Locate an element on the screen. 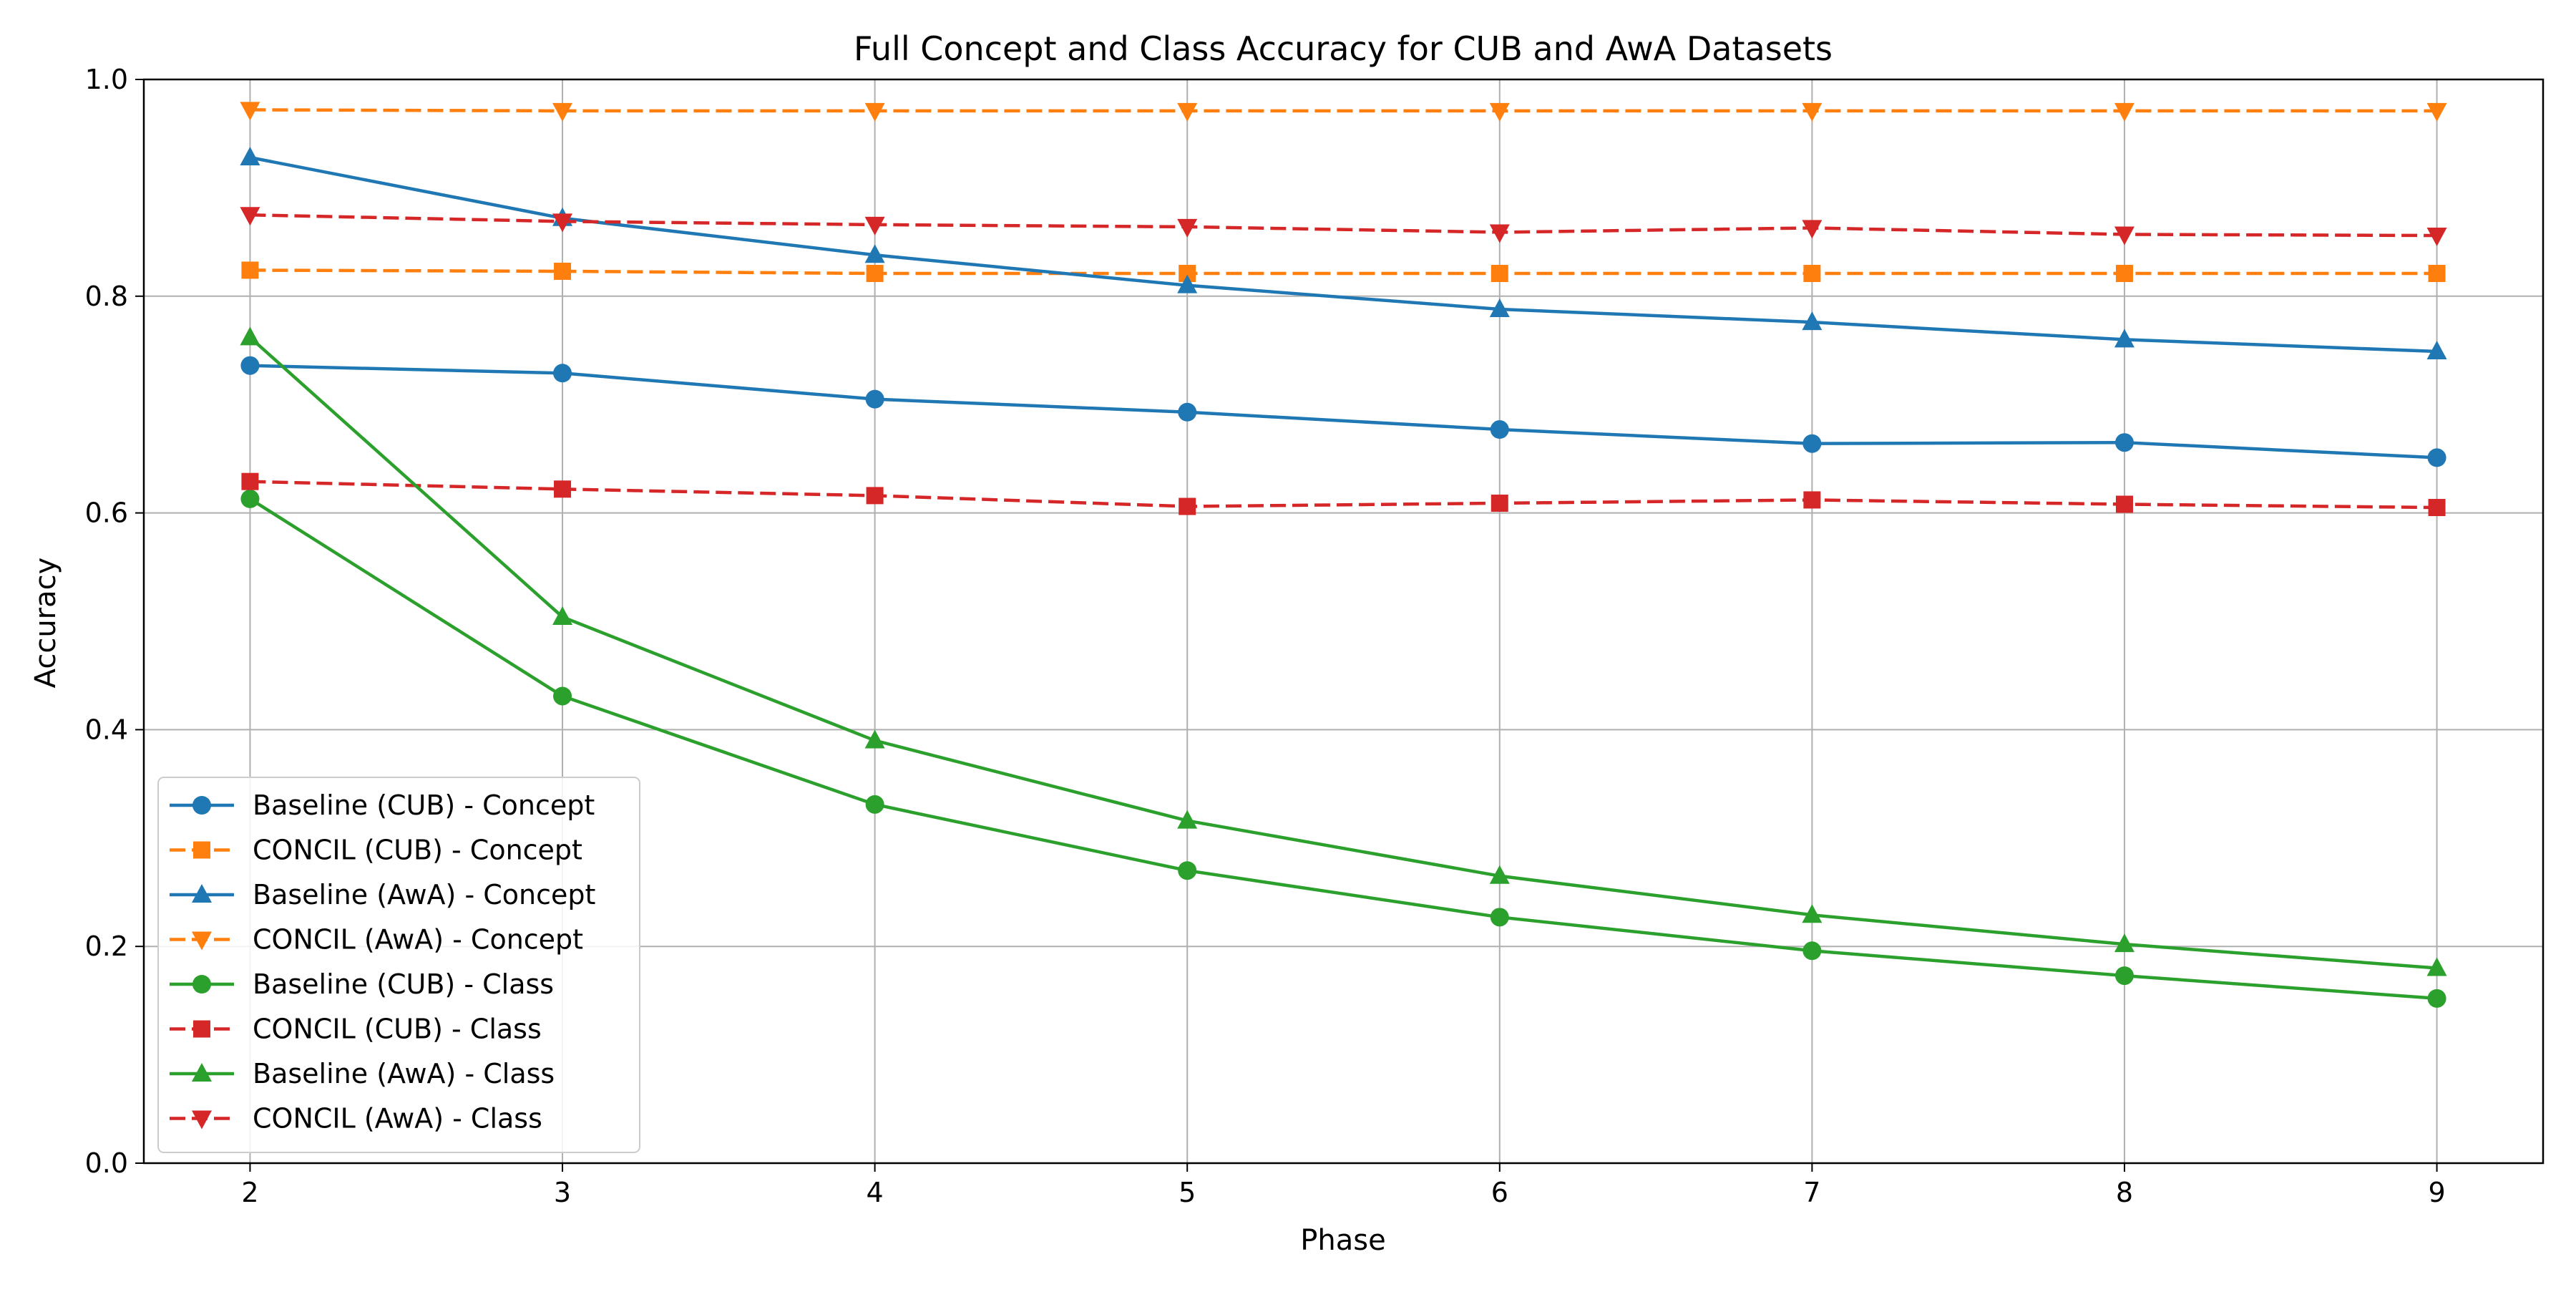  y-tick-label: 0.6 is located at coordinates (106, 513).